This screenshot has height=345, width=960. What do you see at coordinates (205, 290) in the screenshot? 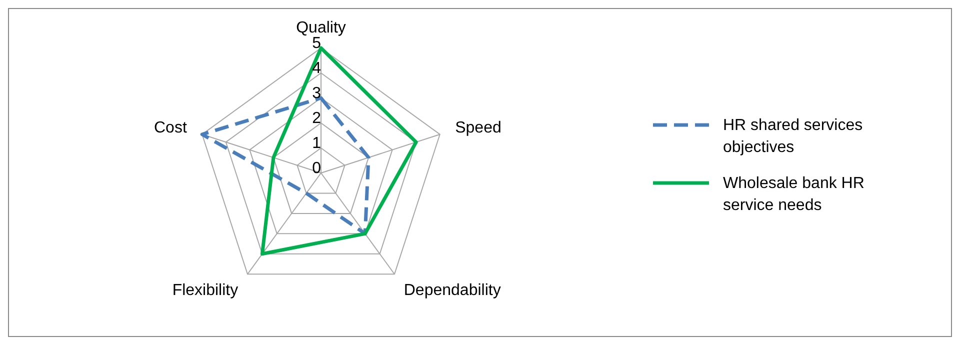
I see `spoke-label: Flexibility` at bounding box center [205, 290].